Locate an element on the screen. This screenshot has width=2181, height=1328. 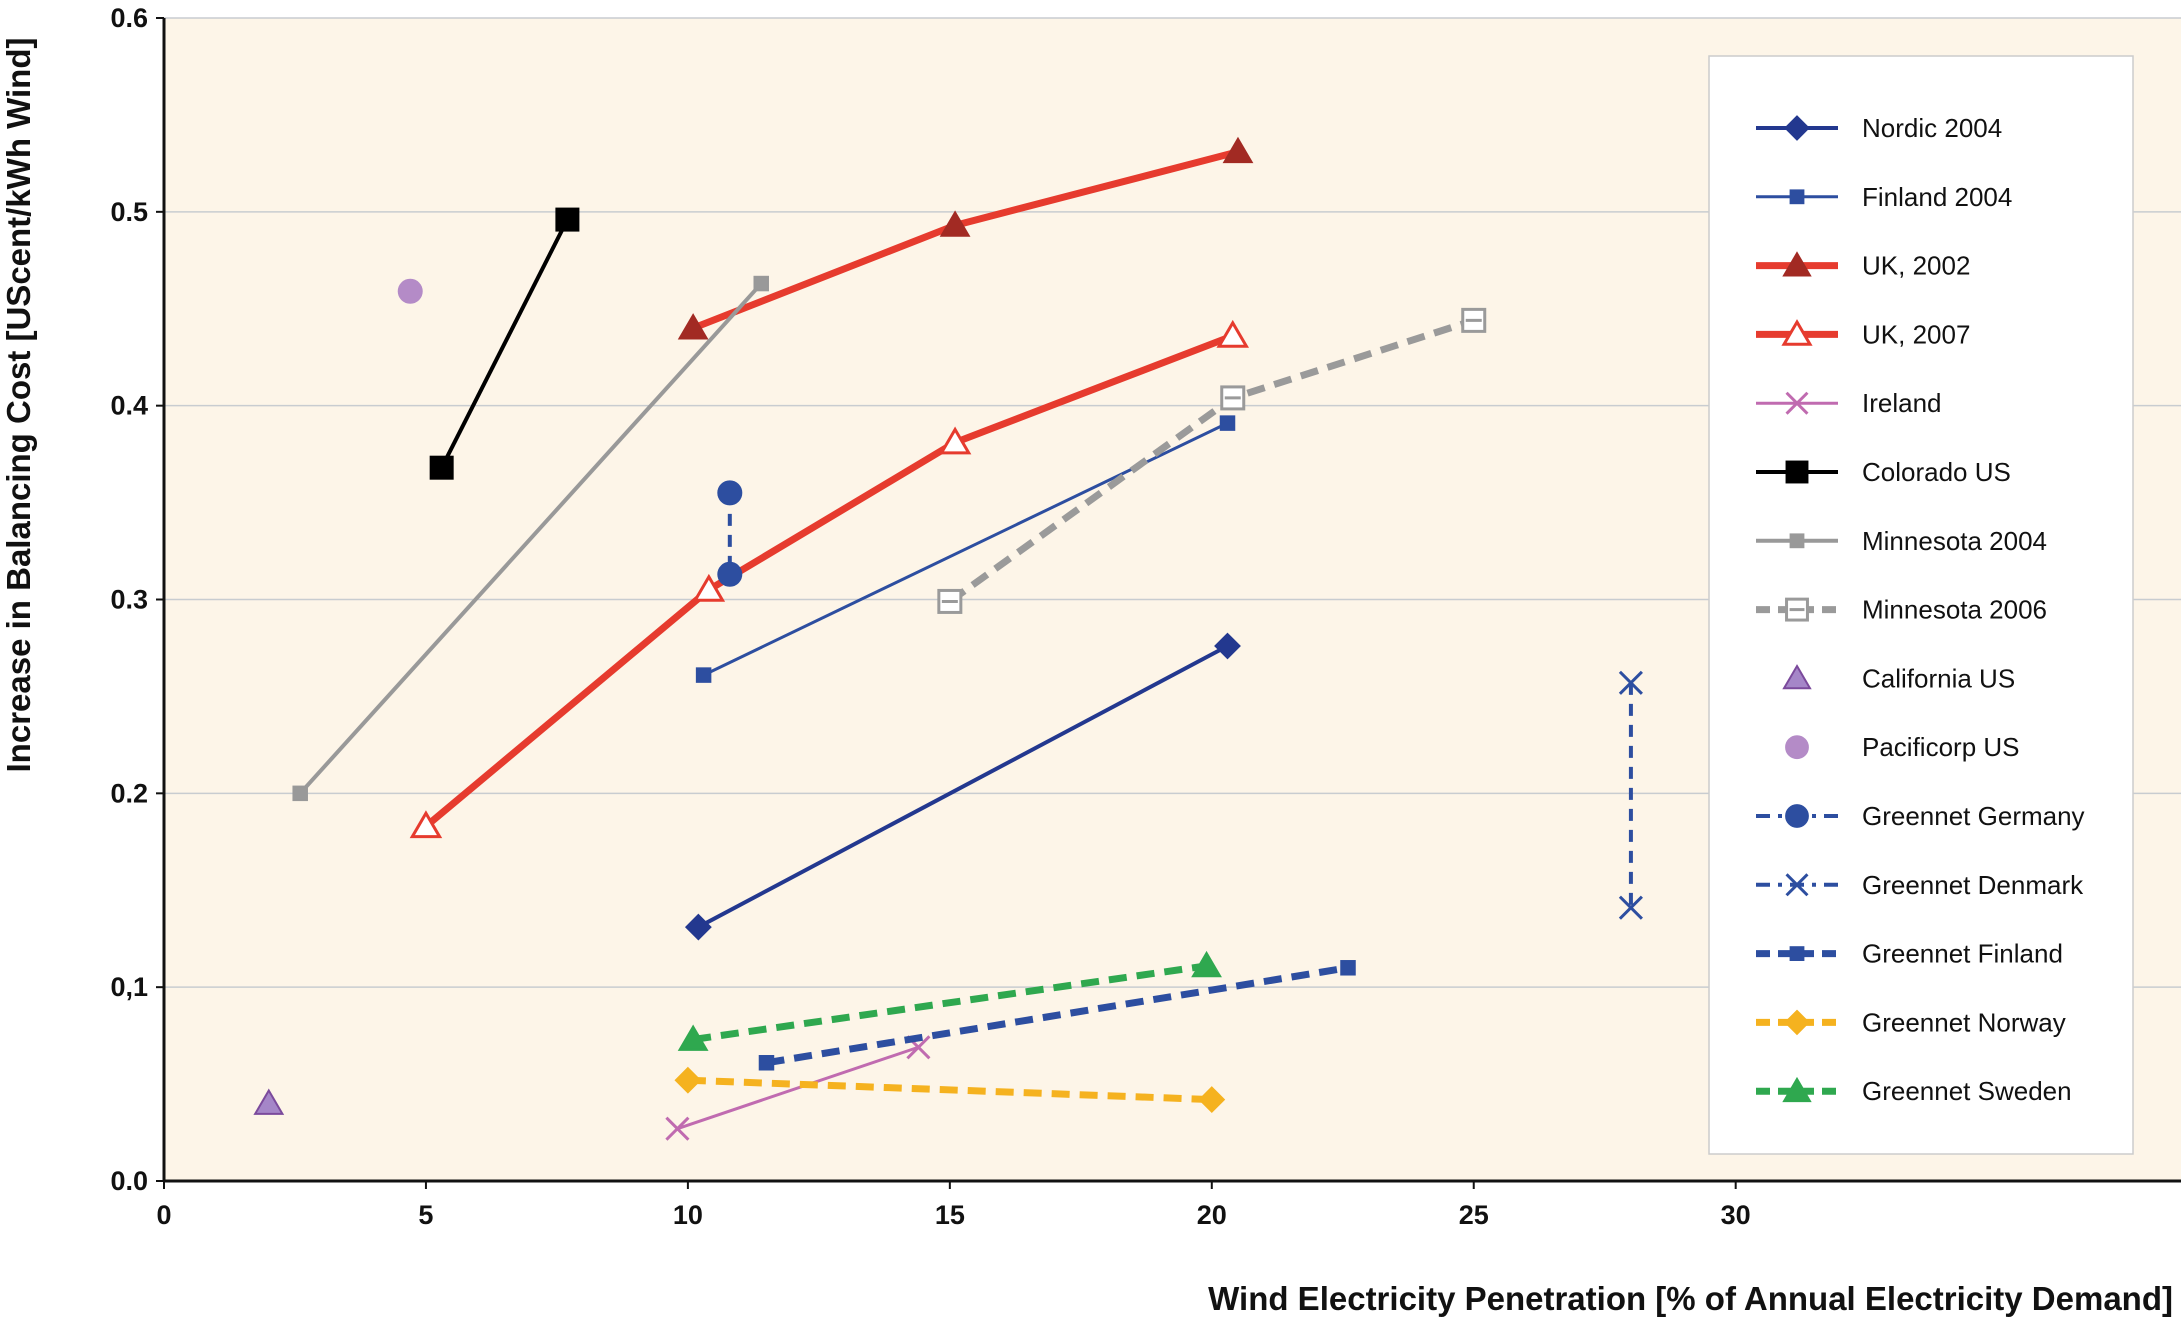
series-greennet-denmark is located at coordinates (1630, 795).